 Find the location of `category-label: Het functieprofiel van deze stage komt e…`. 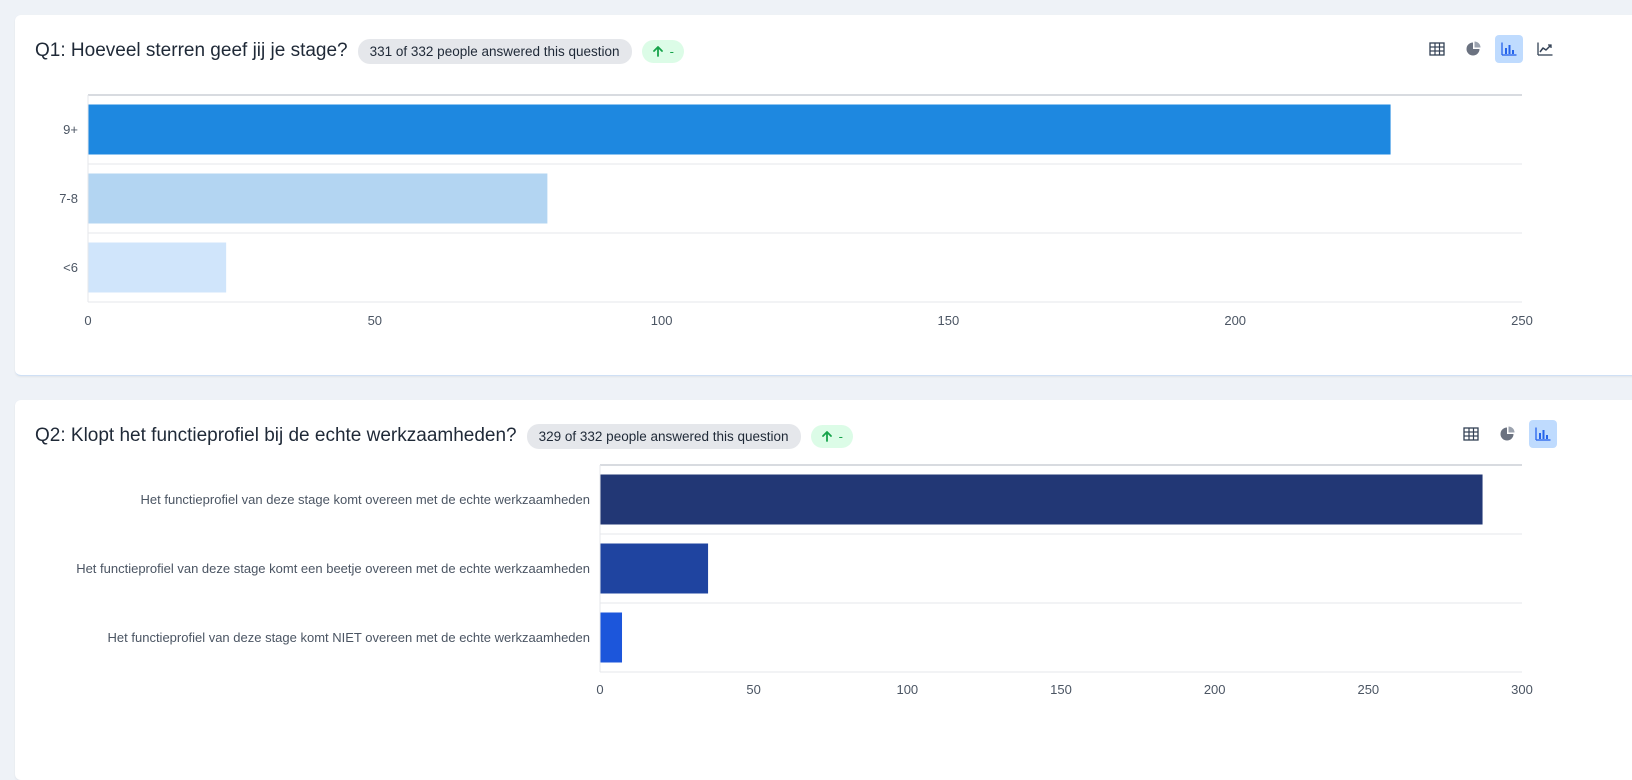

category-label: Het functieprofiel van deze stage komt e… is located at coordinates (333, 568).